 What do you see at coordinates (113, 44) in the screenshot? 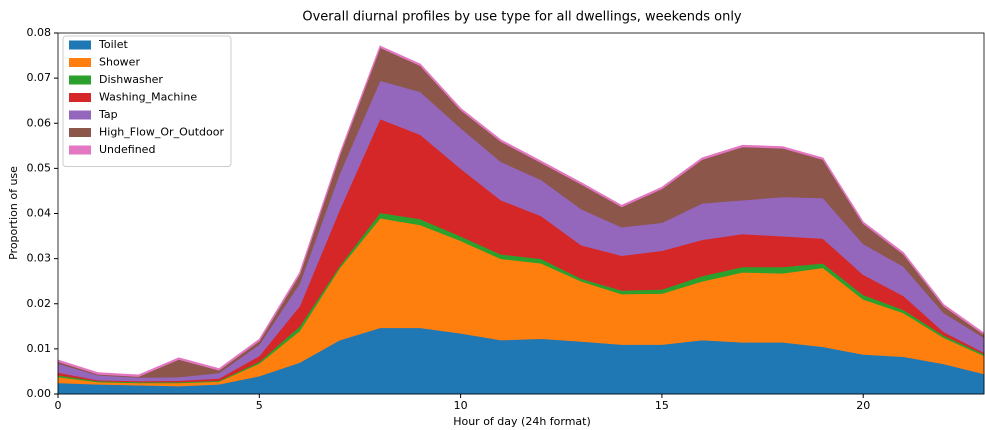
I see `legend-label: Toilet` at bounding box center [113, 44].